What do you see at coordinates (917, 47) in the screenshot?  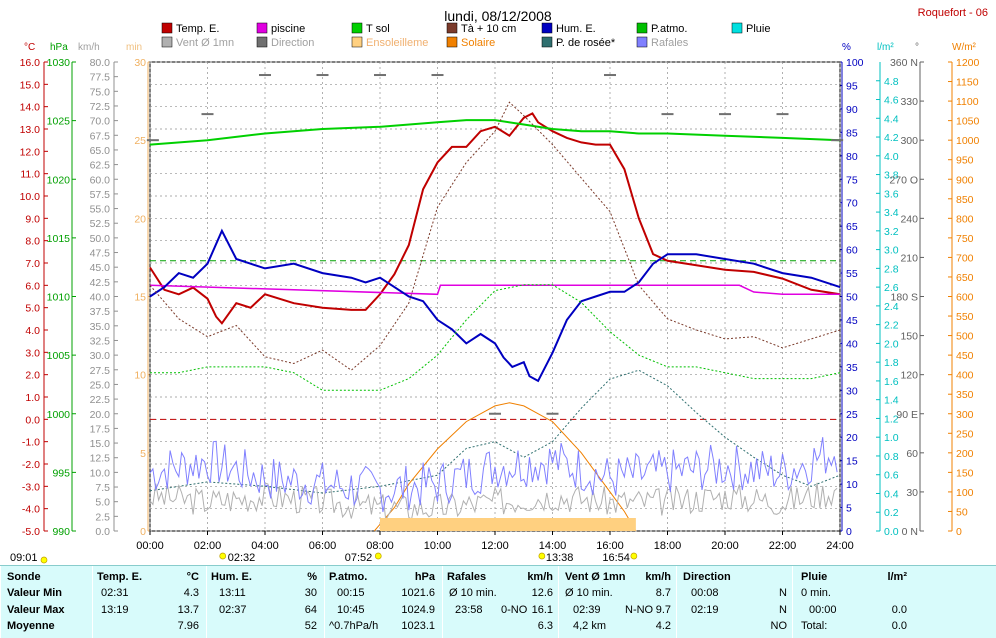 I see `unit-deg: °` at bounding box center [917, 47].